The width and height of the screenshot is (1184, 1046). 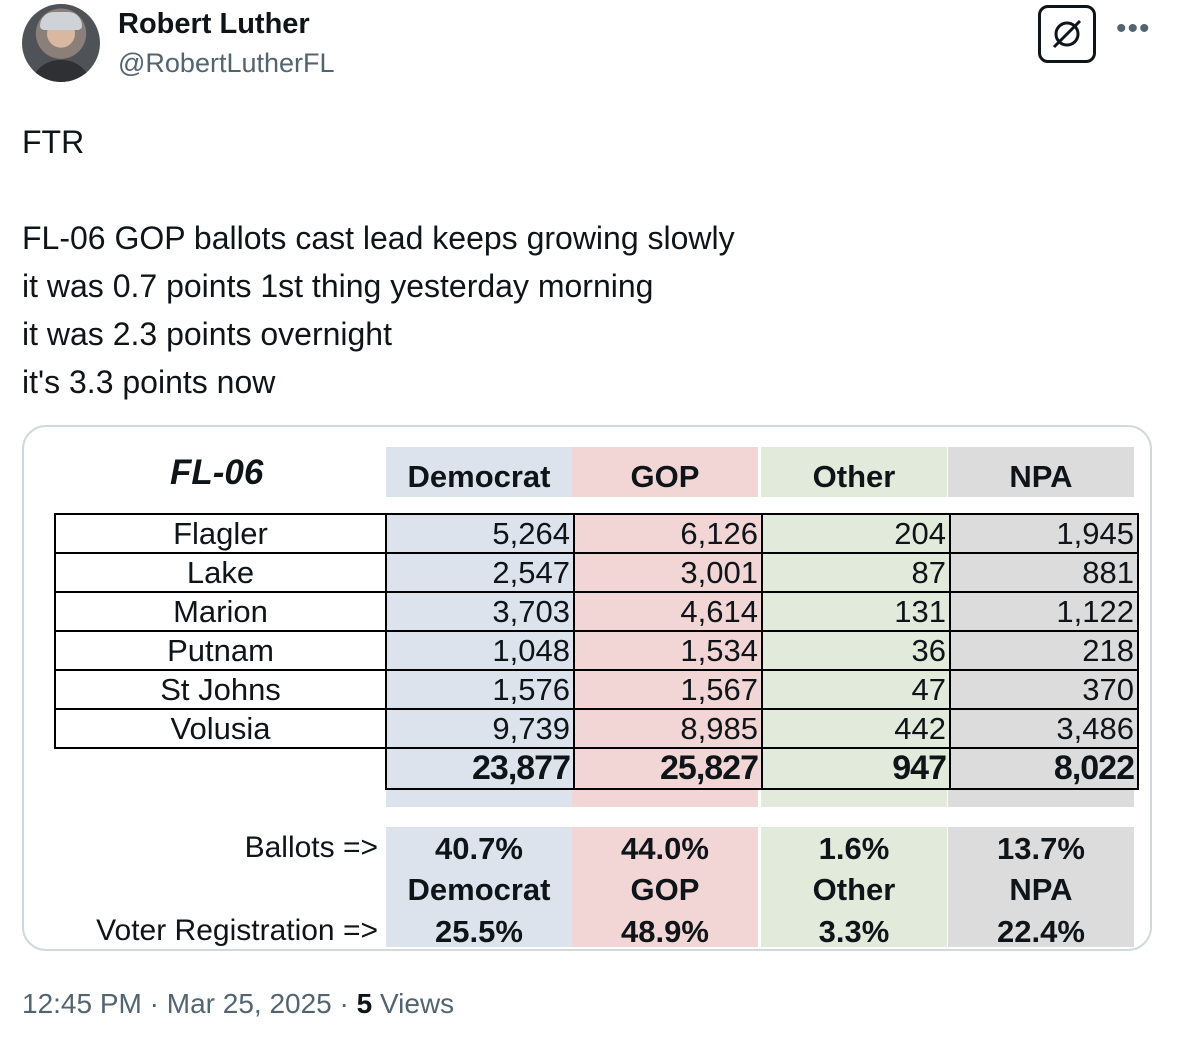 What do you see at coordinates (479, 848) in the screenshot?
I see `democrat-ballots-pct: 40.7%` at bounding box center [479, 848].